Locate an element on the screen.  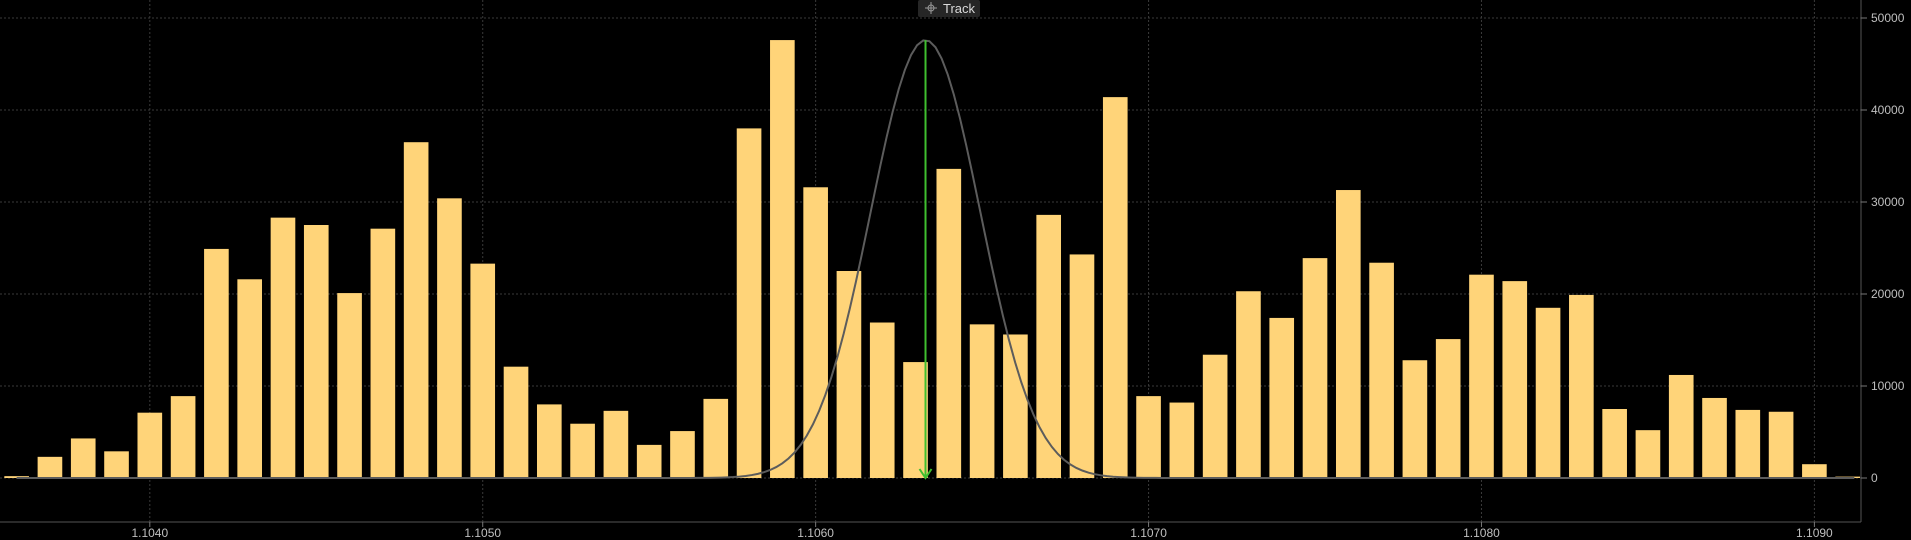
track-button-label: Track is located at coordinates (959, 8).